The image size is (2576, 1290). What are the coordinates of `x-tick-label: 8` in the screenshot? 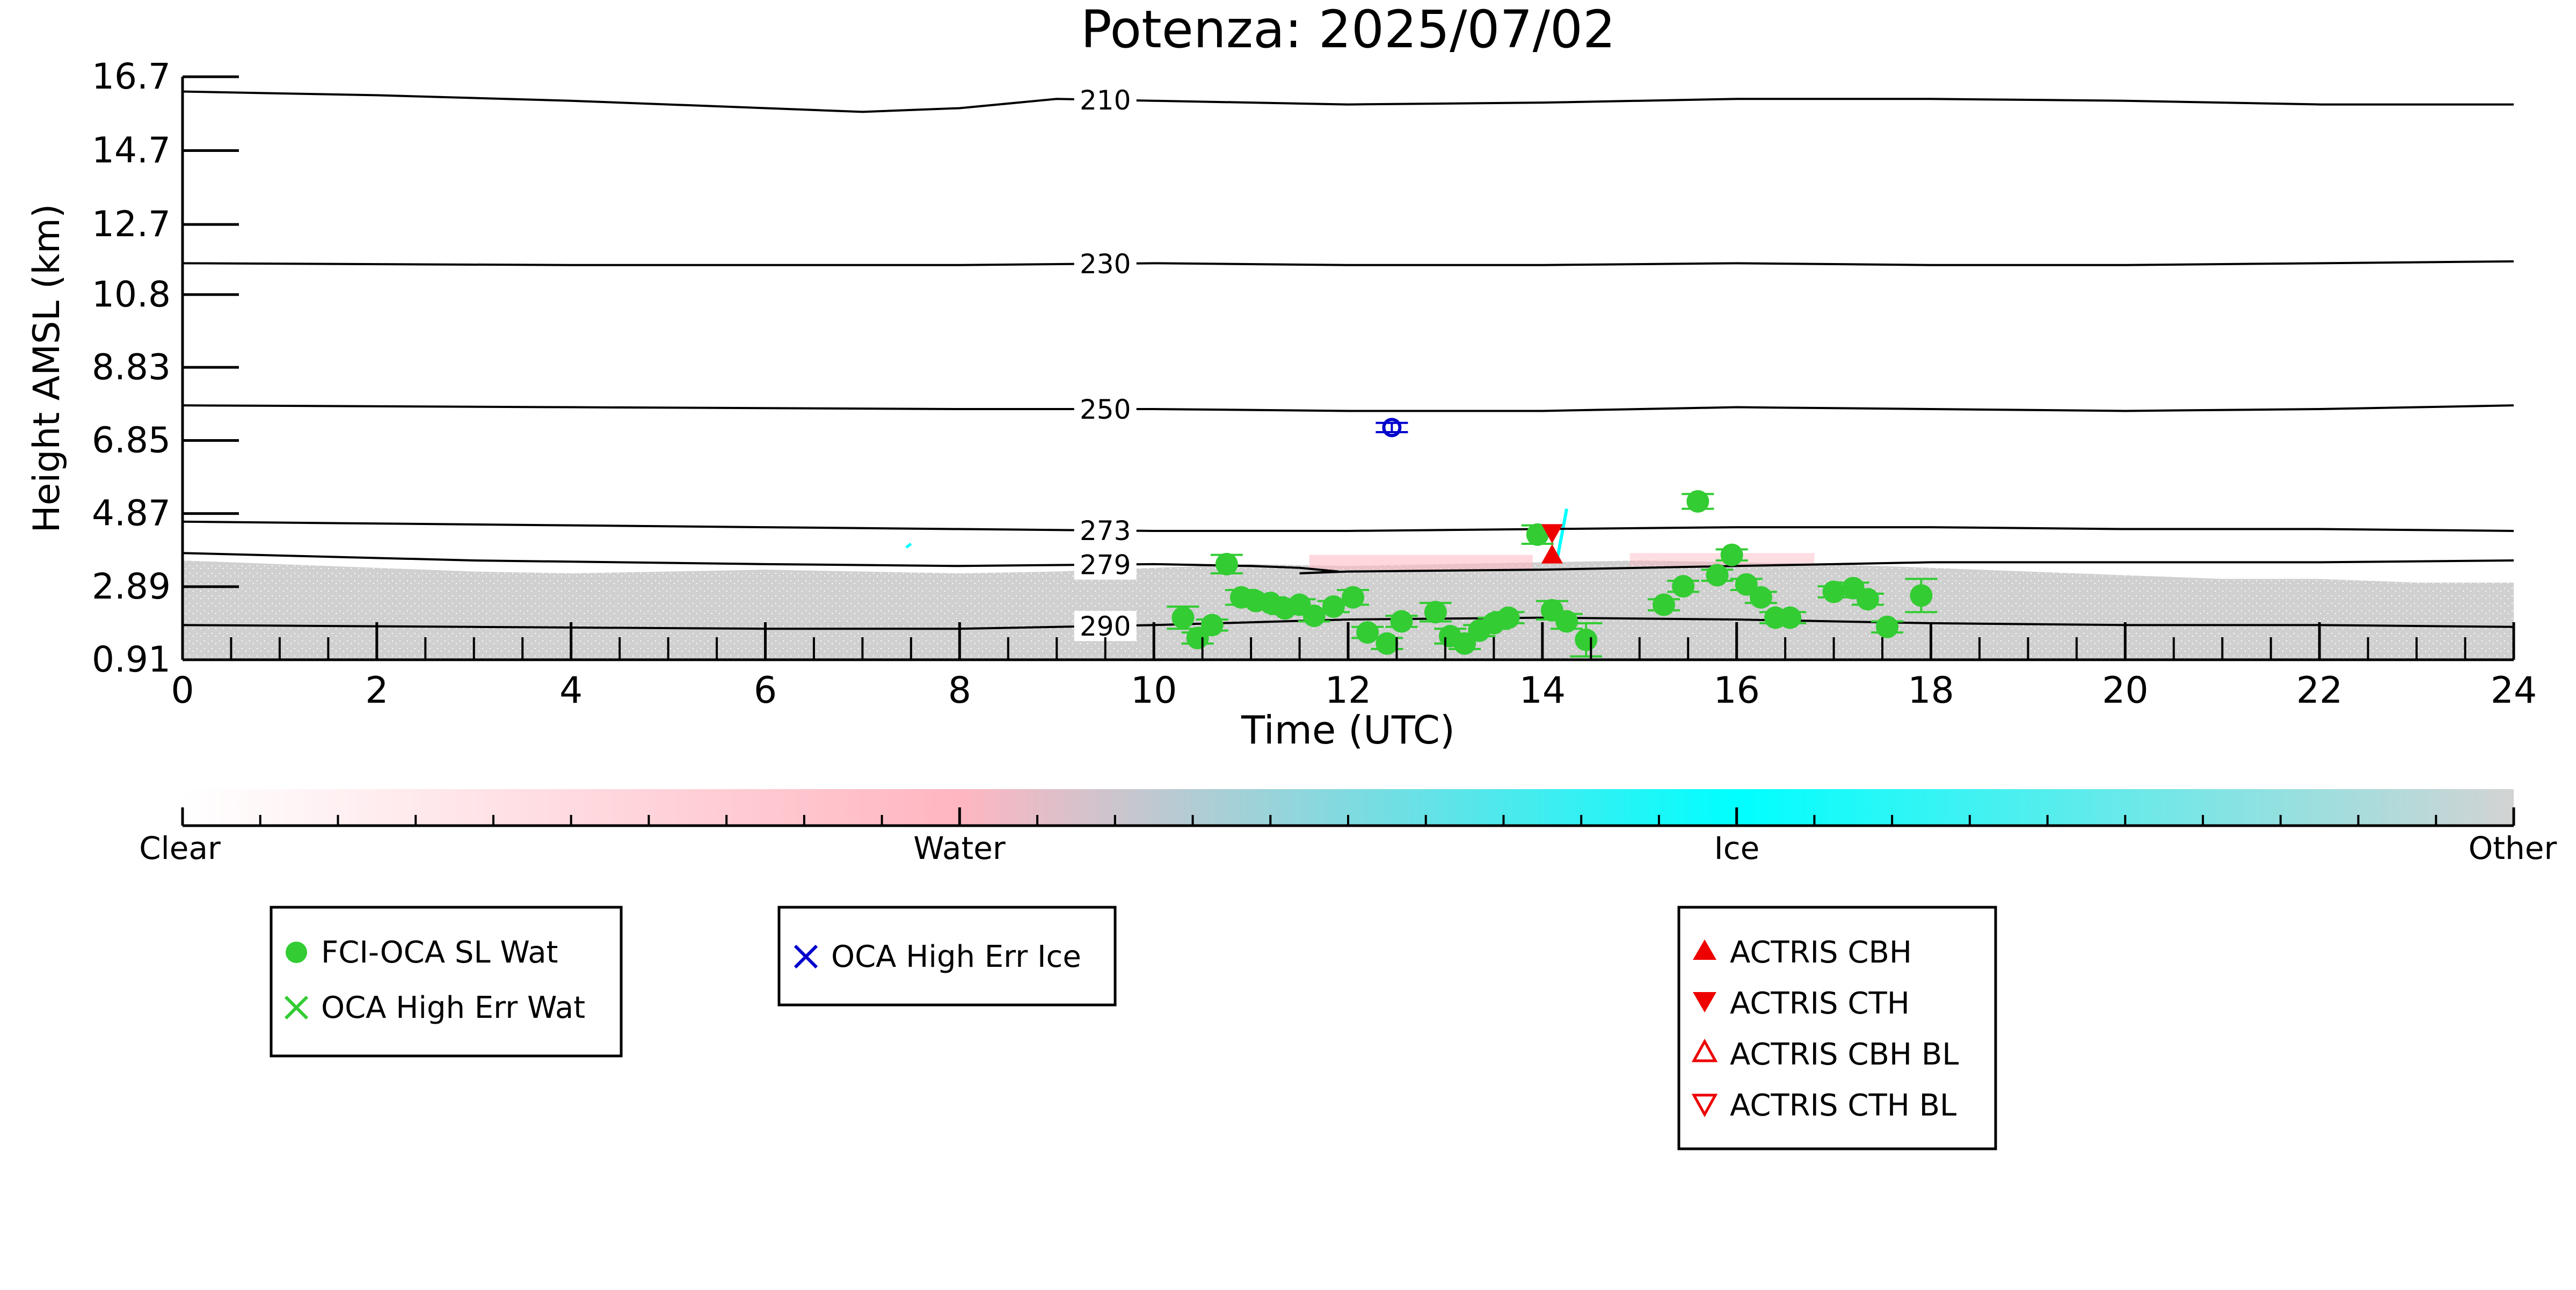 It's located at (959, 690).